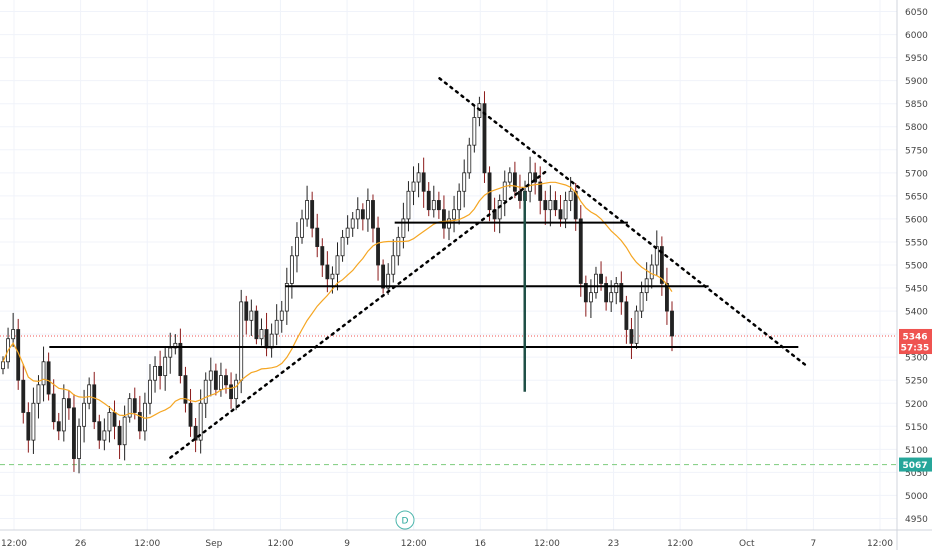 The image size is (932, 554). I want to click on price-label-text: 57:35, so click(915, 349).